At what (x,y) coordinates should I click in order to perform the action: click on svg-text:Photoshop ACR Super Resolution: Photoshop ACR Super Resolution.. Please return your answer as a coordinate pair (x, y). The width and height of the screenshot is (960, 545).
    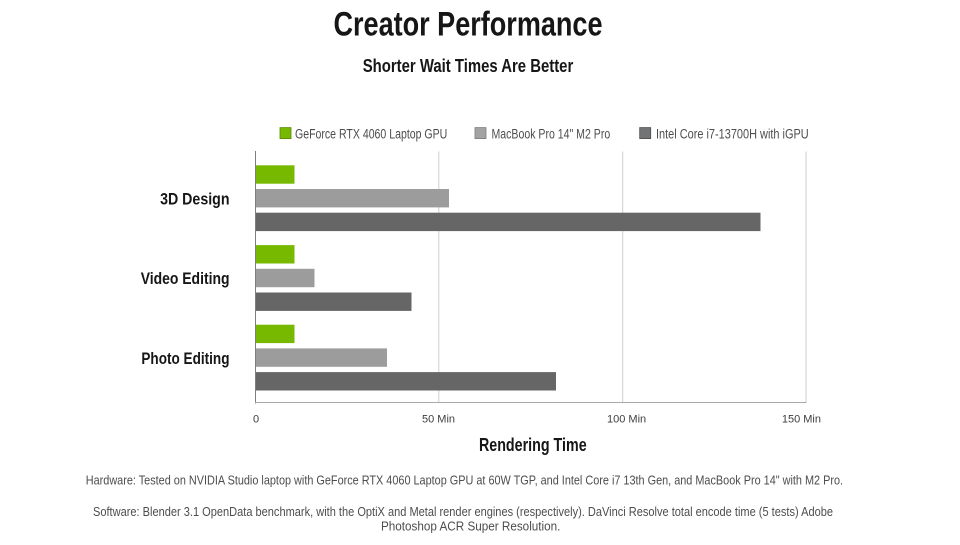
    Looking at the image, I should click on (470, 525).